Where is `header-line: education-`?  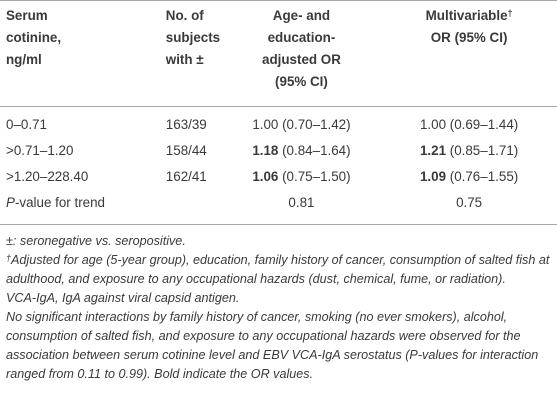
header-line: education- is located at coordinates (301, 37).